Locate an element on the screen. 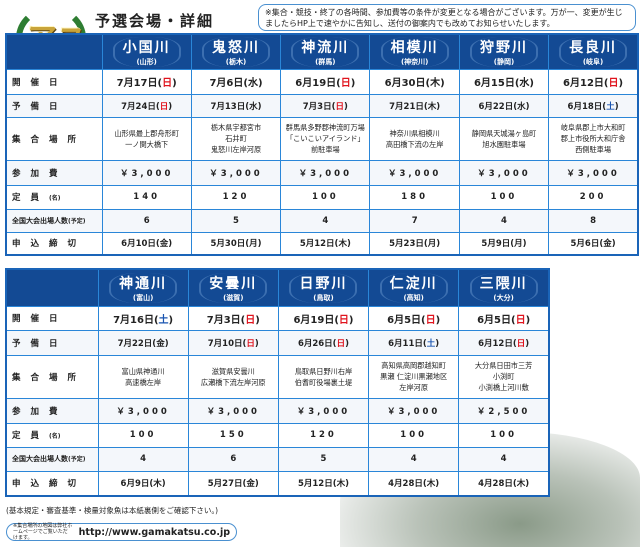 The height and width of the screenshot is (547, 640). reserve-date-text: 7月24日( is located at coordinates (140, 106).